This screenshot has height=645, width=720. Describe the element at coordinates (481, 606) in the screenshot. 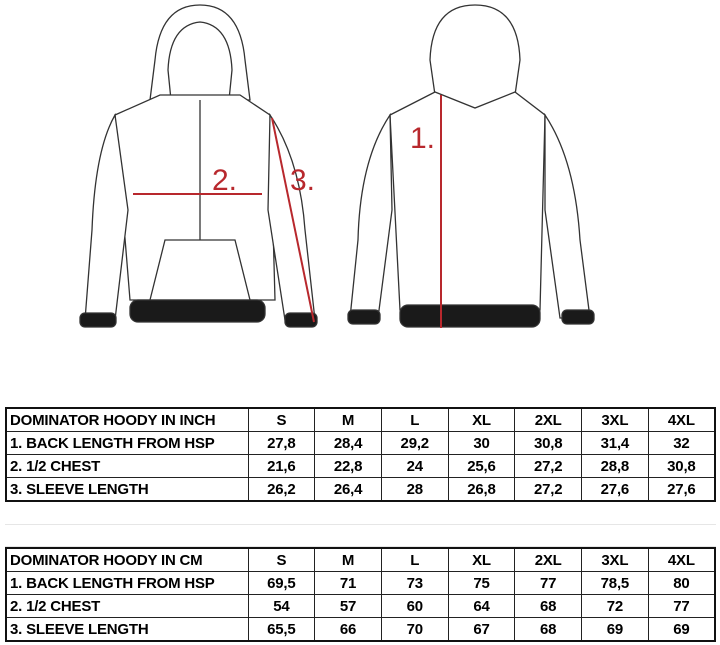

I see `cell: 64` at that location.